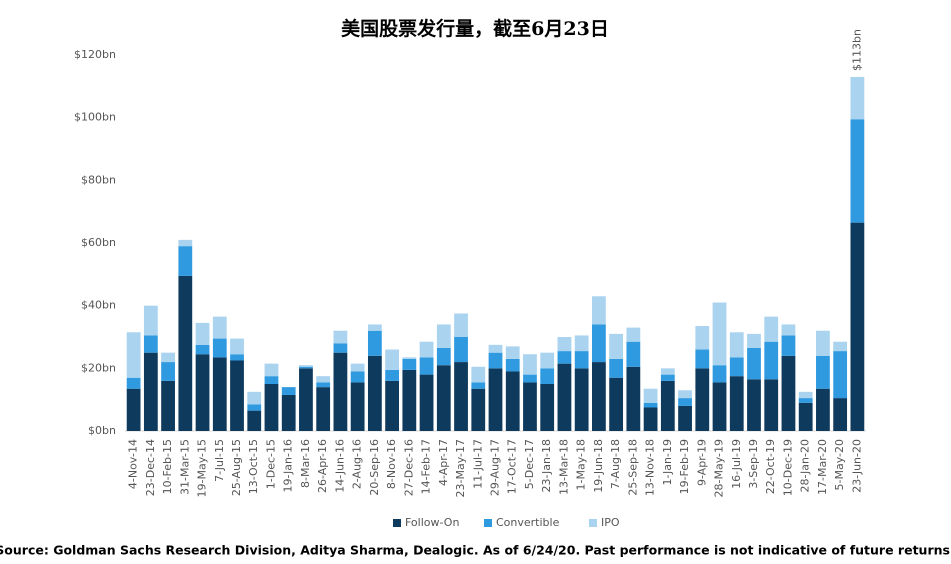  Describe the element at coordinates (563, 467) in the screenshot. I see `x-tick-label: 13-Mar-18` at that location.